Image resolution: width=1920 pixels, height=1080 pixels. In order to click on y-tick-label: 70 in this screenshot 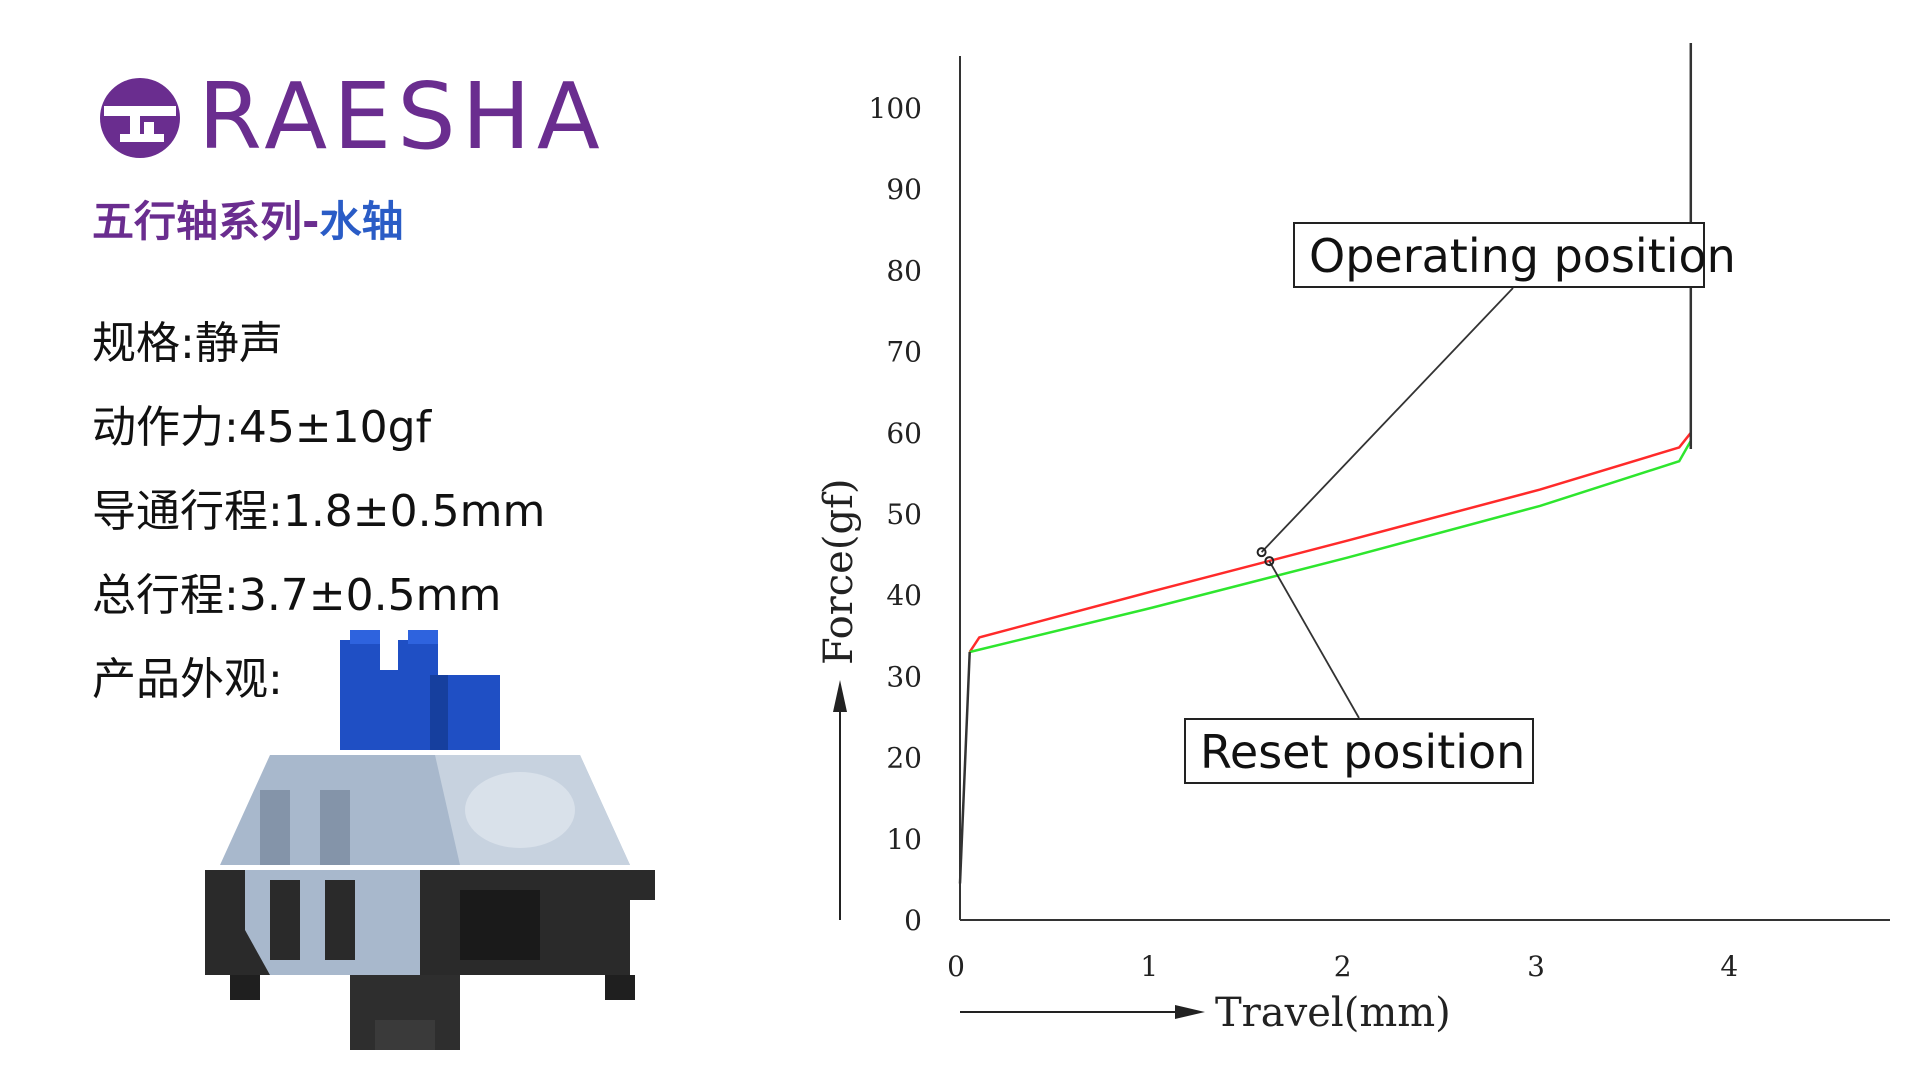, I will do `click(904, 352)`.